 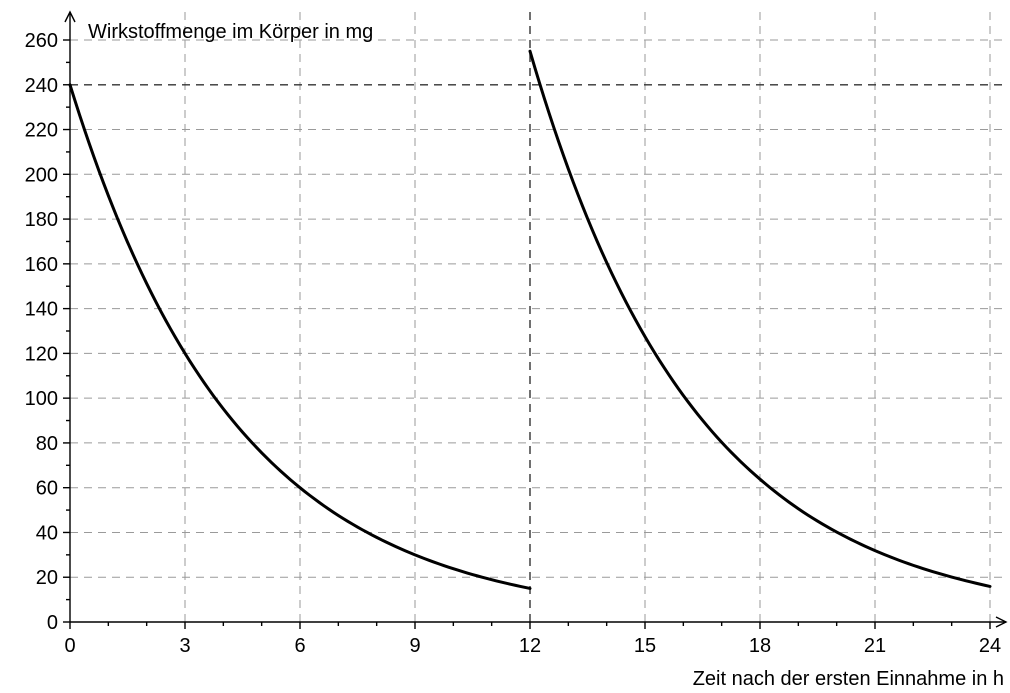 I want to click on y-tick-label: 240, so click(x=41, y=86).